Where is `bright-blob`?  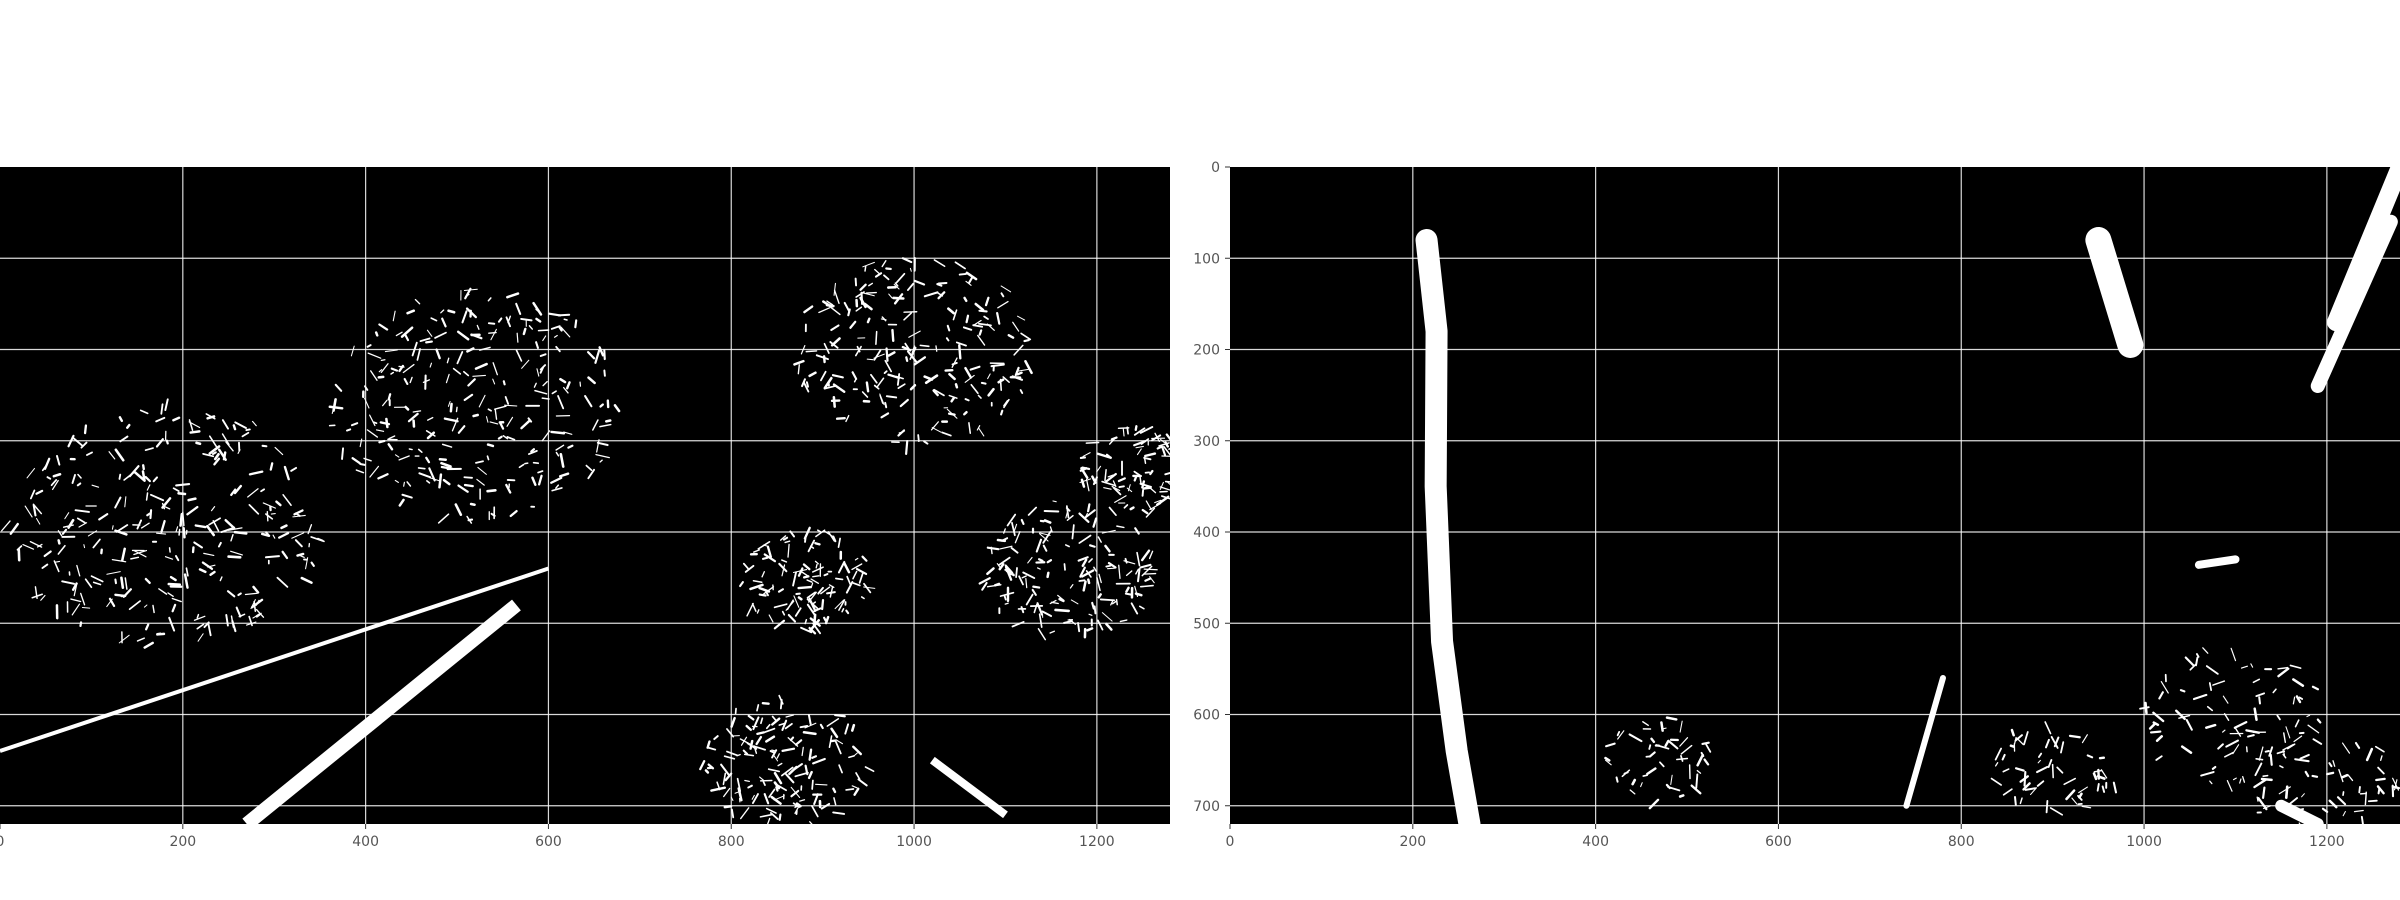
bright-blob is located at coordinates (2114, 292).